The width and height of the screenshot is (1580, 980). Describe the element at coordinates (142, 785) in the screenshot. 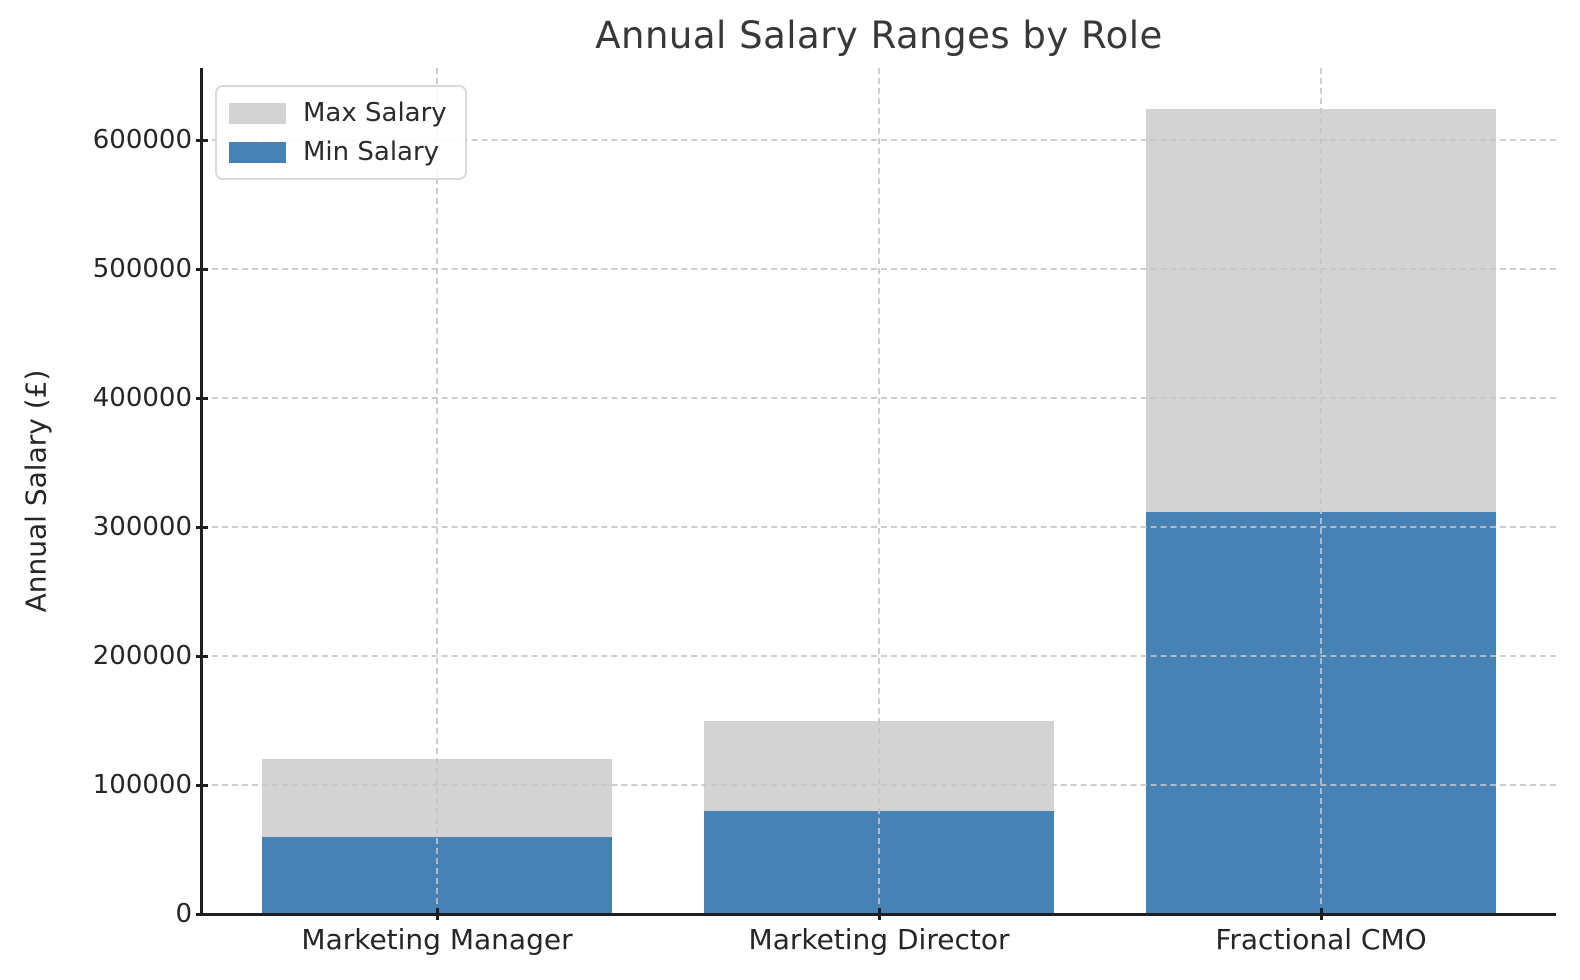

I see `y-tick-label-100000: 100000` at that location.